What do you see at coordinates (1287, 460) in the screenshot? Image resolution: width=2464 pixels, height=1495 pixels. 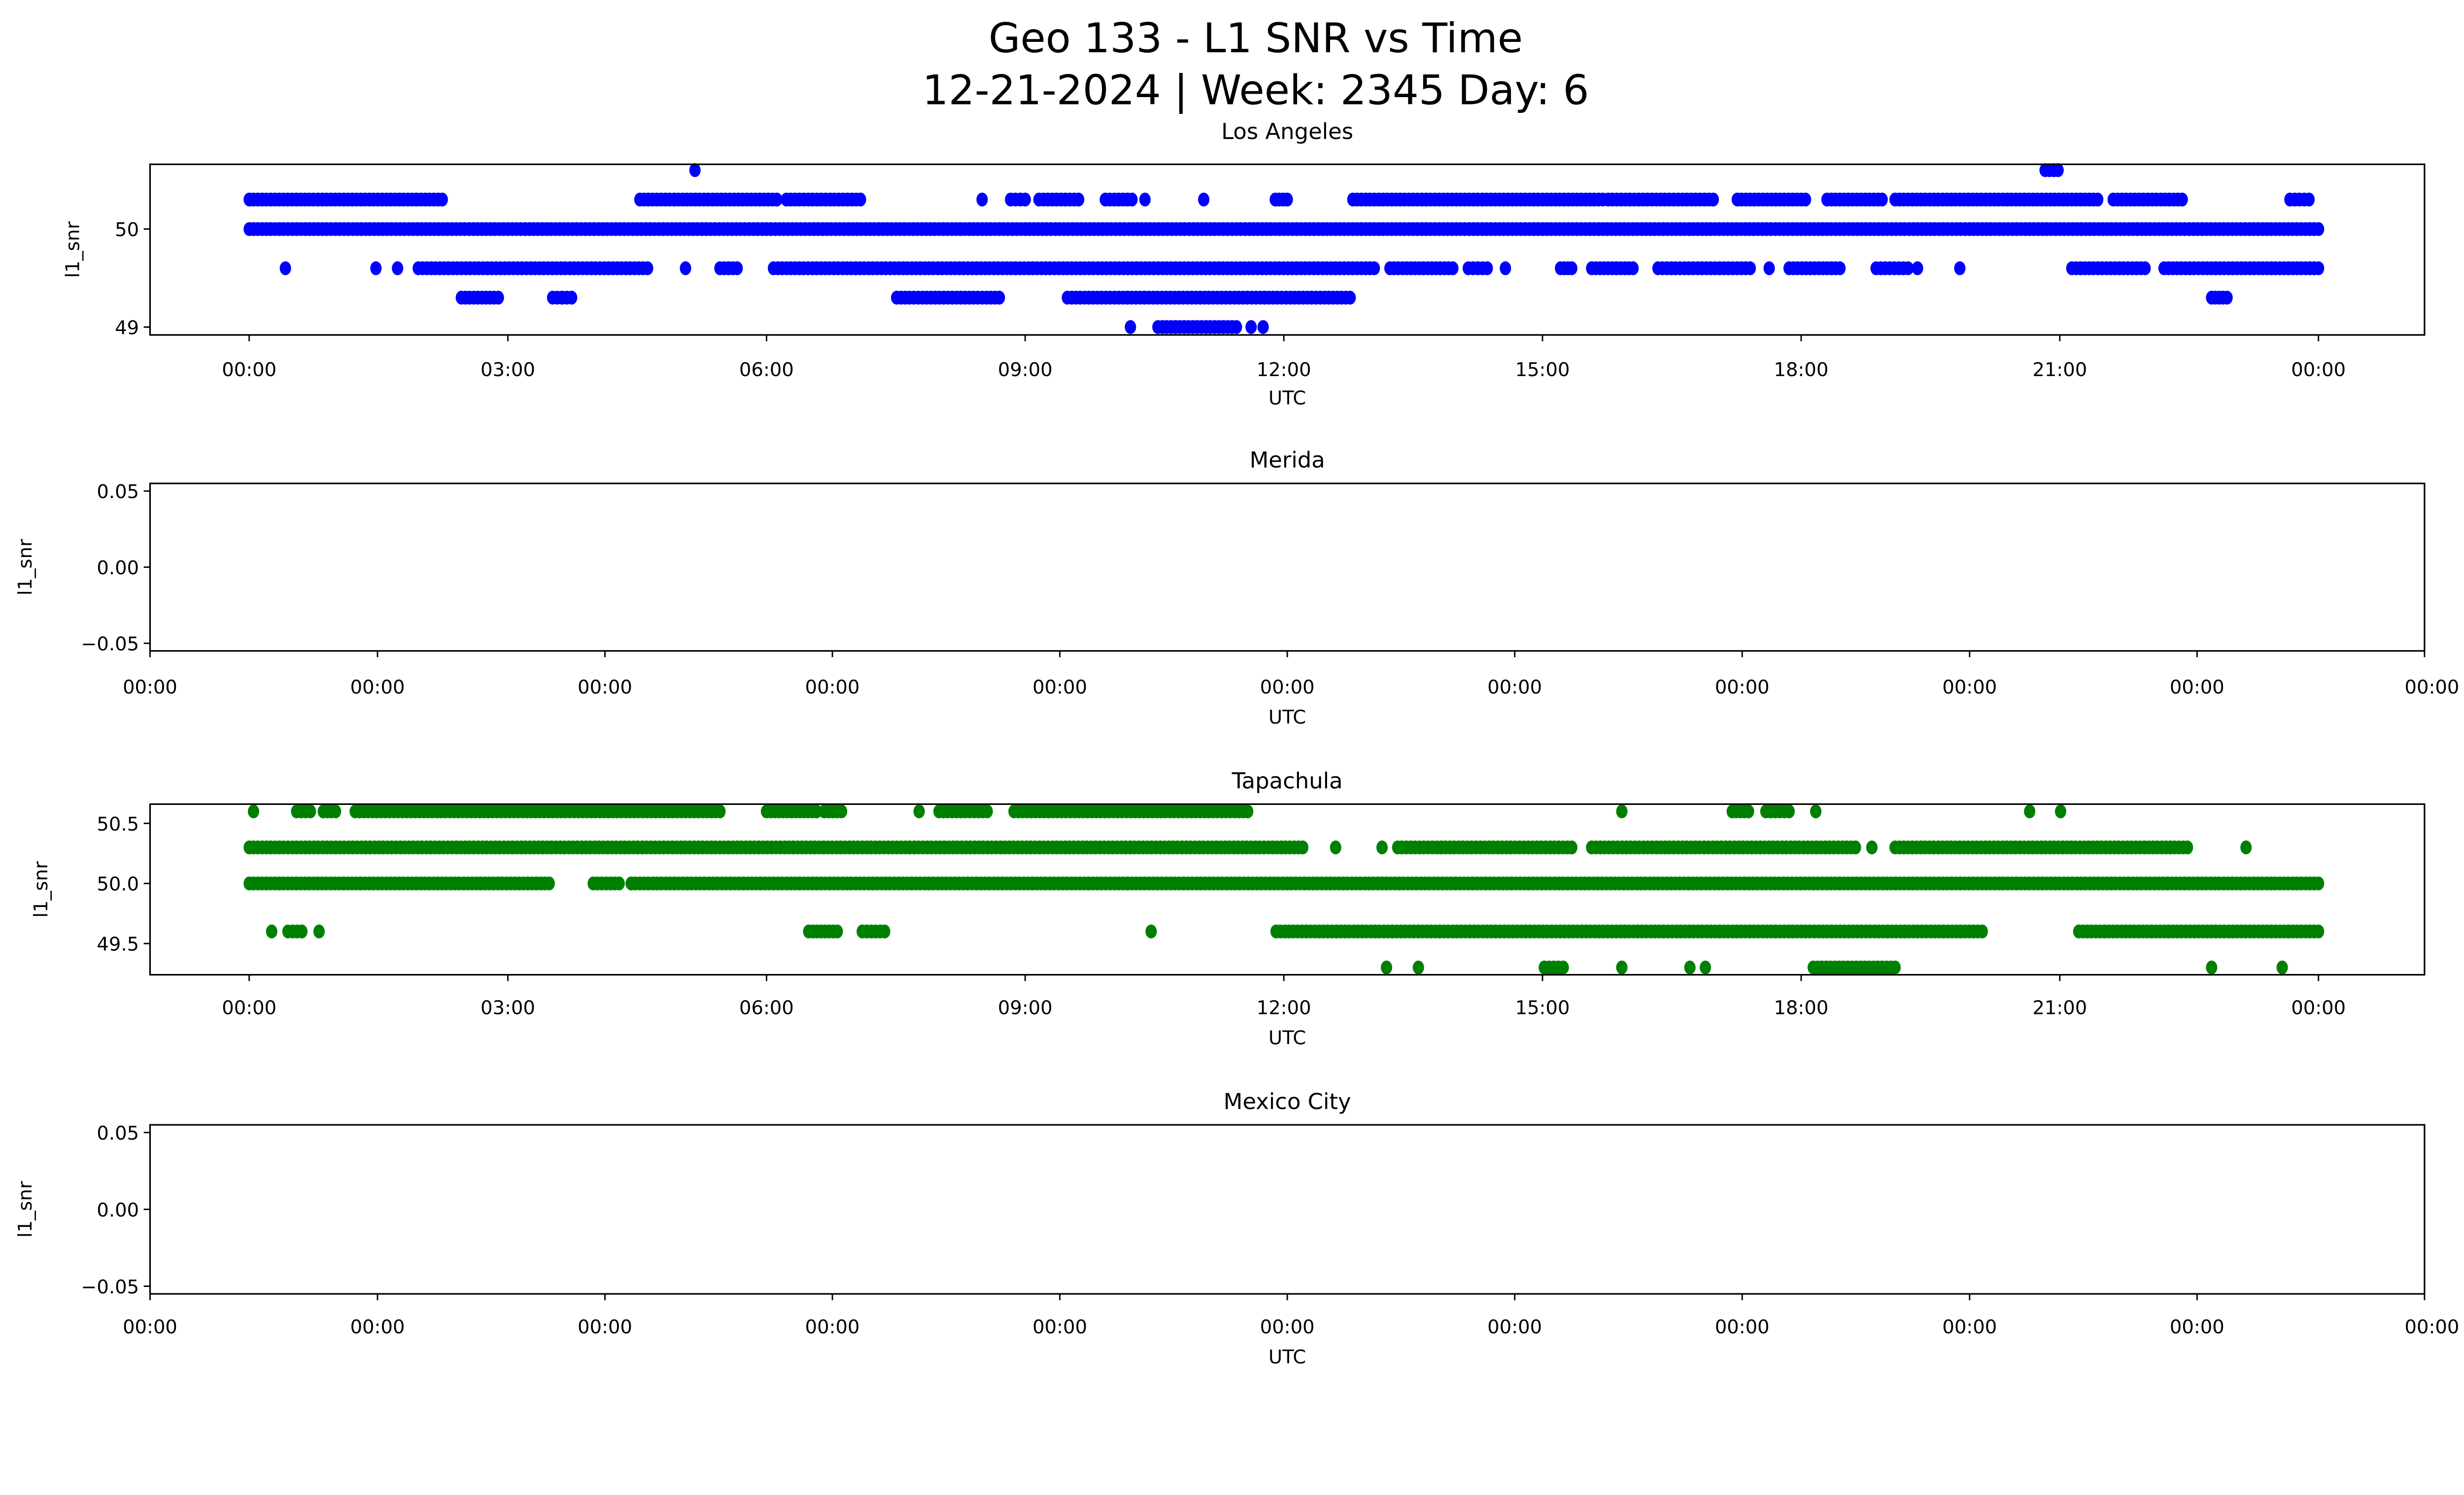 I see `subplot-title: Merida` at bounding box center [1287, 460].